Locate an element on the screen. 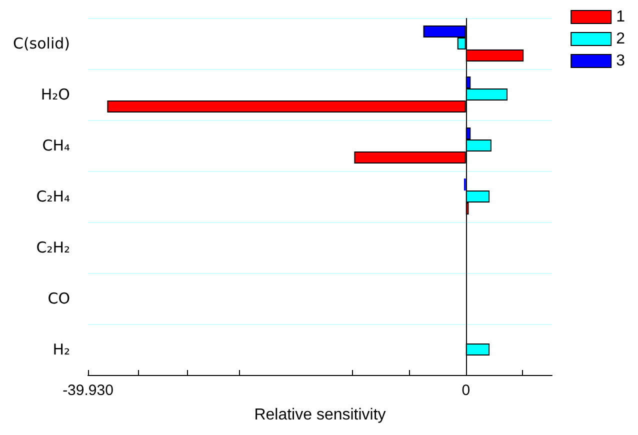 The height and width of the screenshot is (435, 638). y-tick-label: C(solid) is located at coordinates (41, 43).